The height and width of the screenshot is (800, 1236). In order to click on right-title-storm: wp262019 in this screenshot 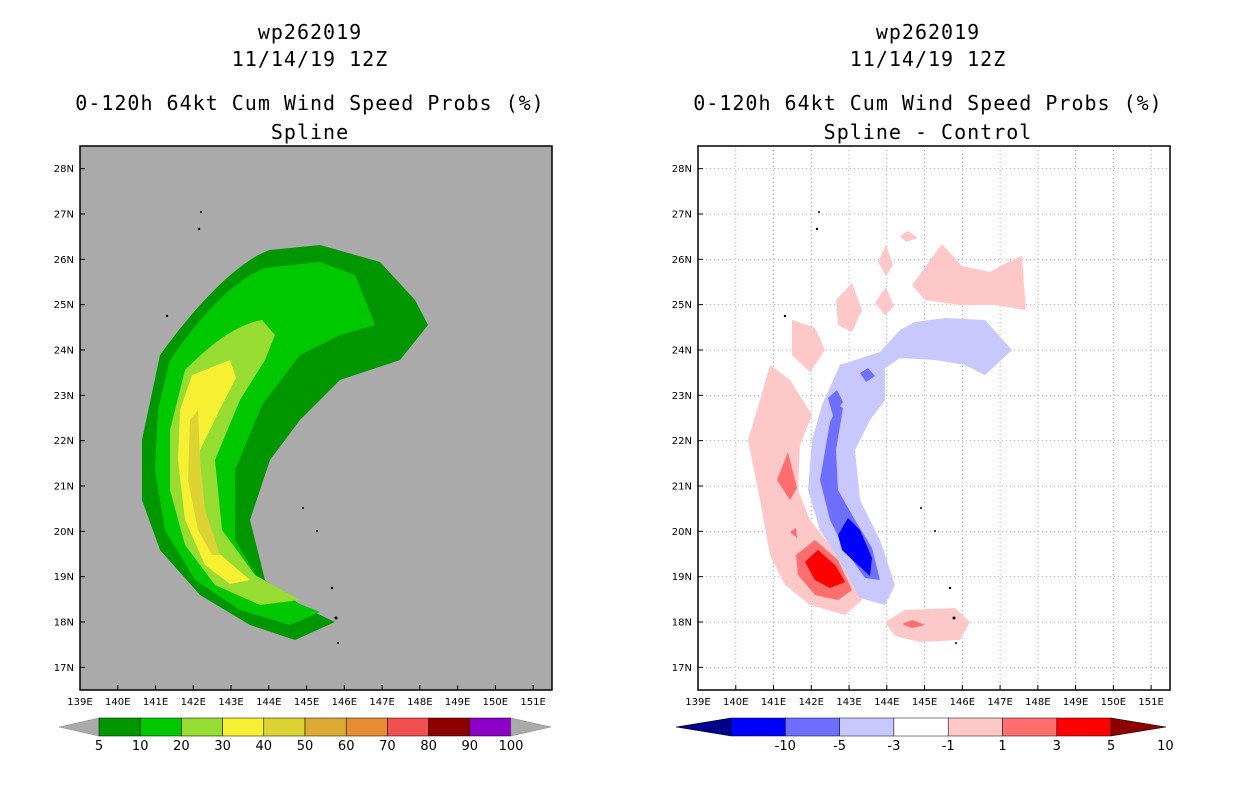, I will do `click(928, 32)`.